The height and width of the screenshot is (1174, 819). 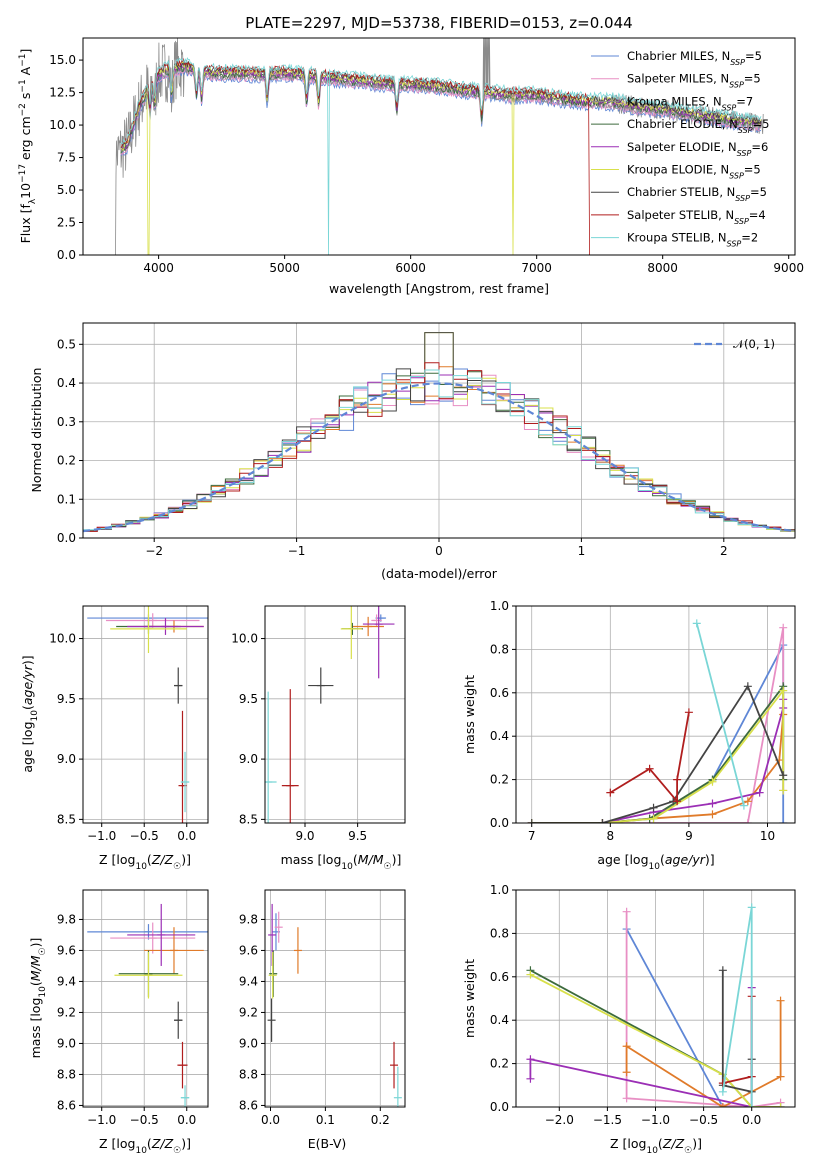 I want to click on legend-entry: Salpeter MILES, NSSP=5, so click(x=694, y=81).